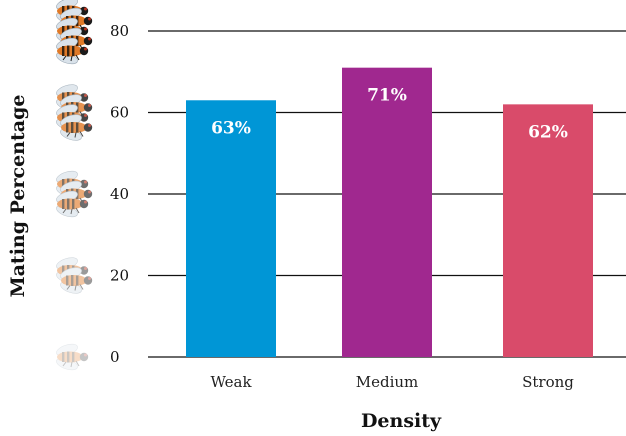  Describe the element at coordinates (231, 229) in the screenshot. I see `bar-weak` at that location.